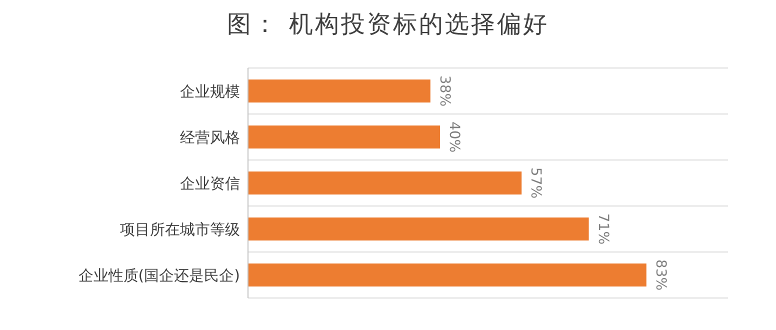 The image size is (776, 330). What do you see at coordinates (536, 183) in the screenshot?
I see `data-label: 57%` at bounding box center [536, 183].